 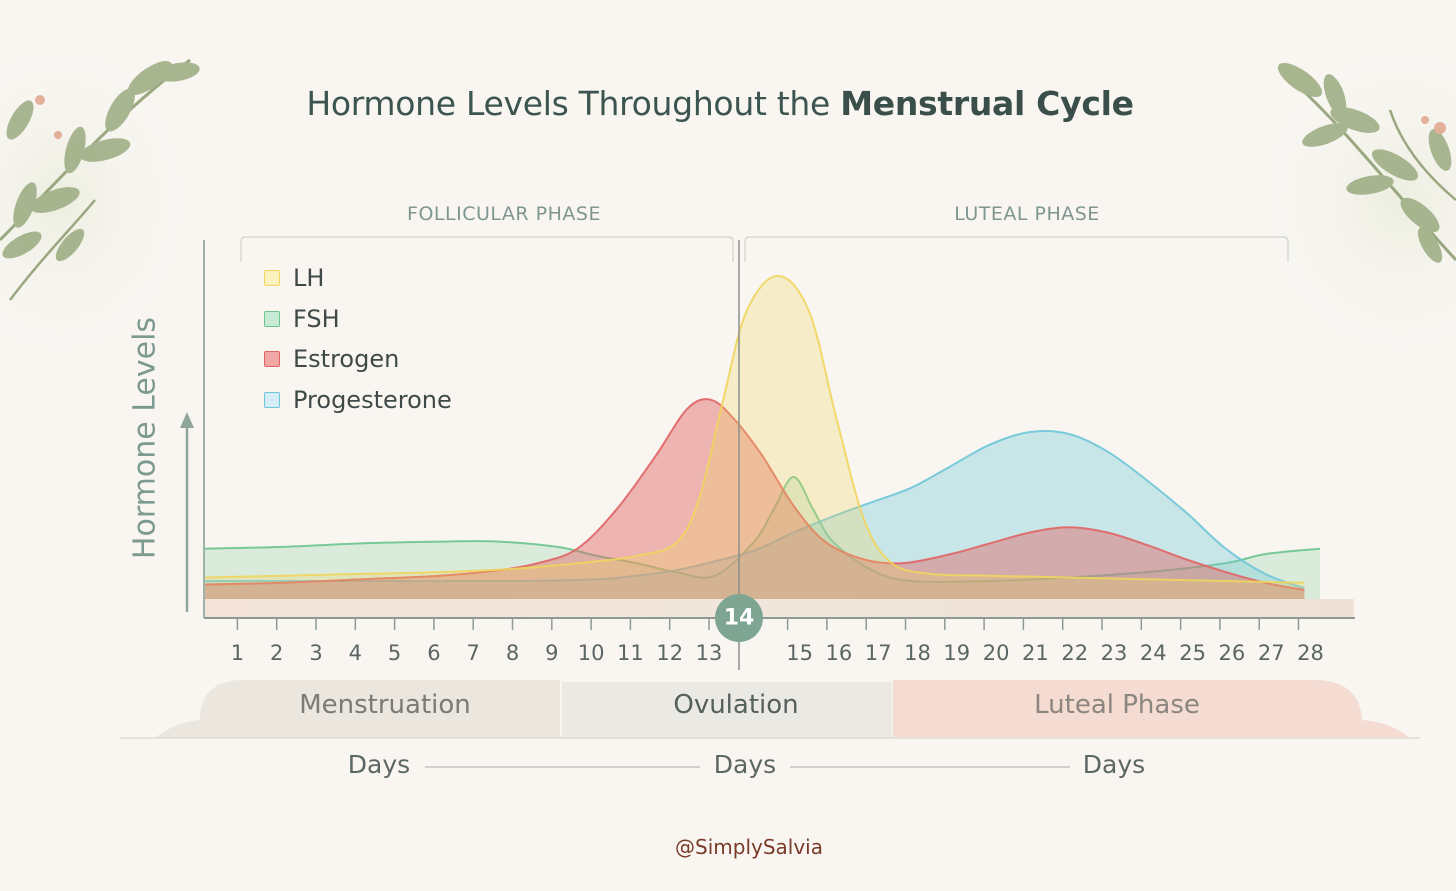 I want to click on days-label-left: Days, so click(x=379, y=764).